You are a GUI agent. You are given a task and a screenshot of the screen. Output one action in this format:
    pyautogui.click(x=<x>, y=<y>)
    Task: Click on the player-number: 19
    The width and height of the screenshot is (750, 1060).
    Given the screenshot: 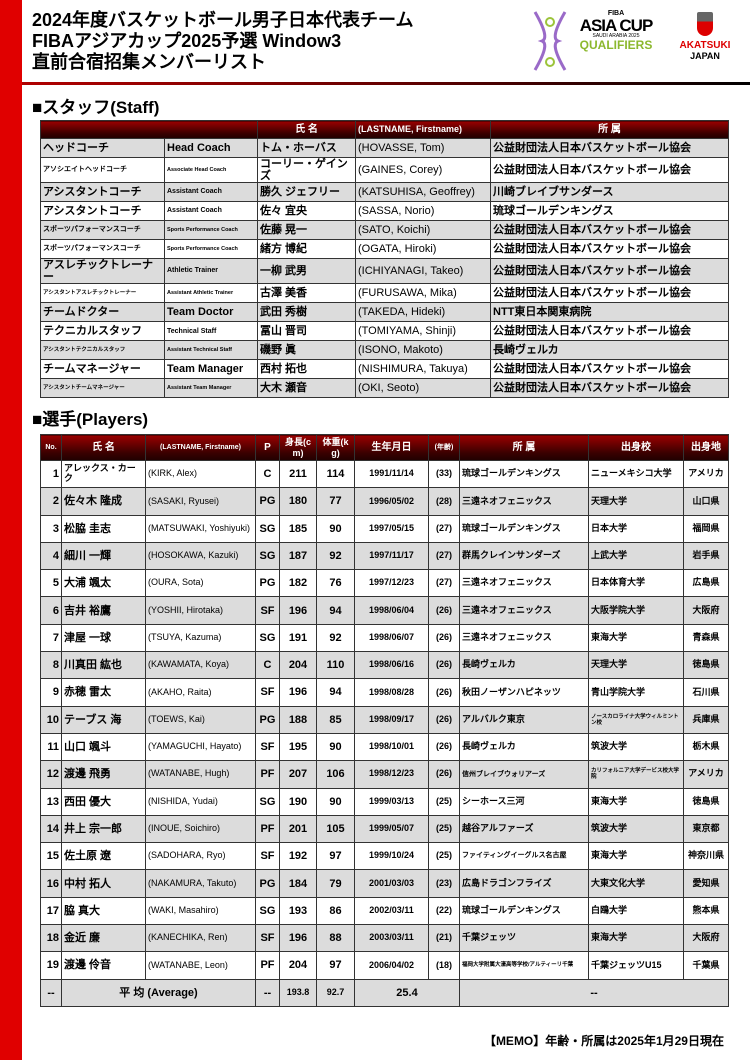 What is the action you would take?
    pyautogui.click(x=51, y=965)
    